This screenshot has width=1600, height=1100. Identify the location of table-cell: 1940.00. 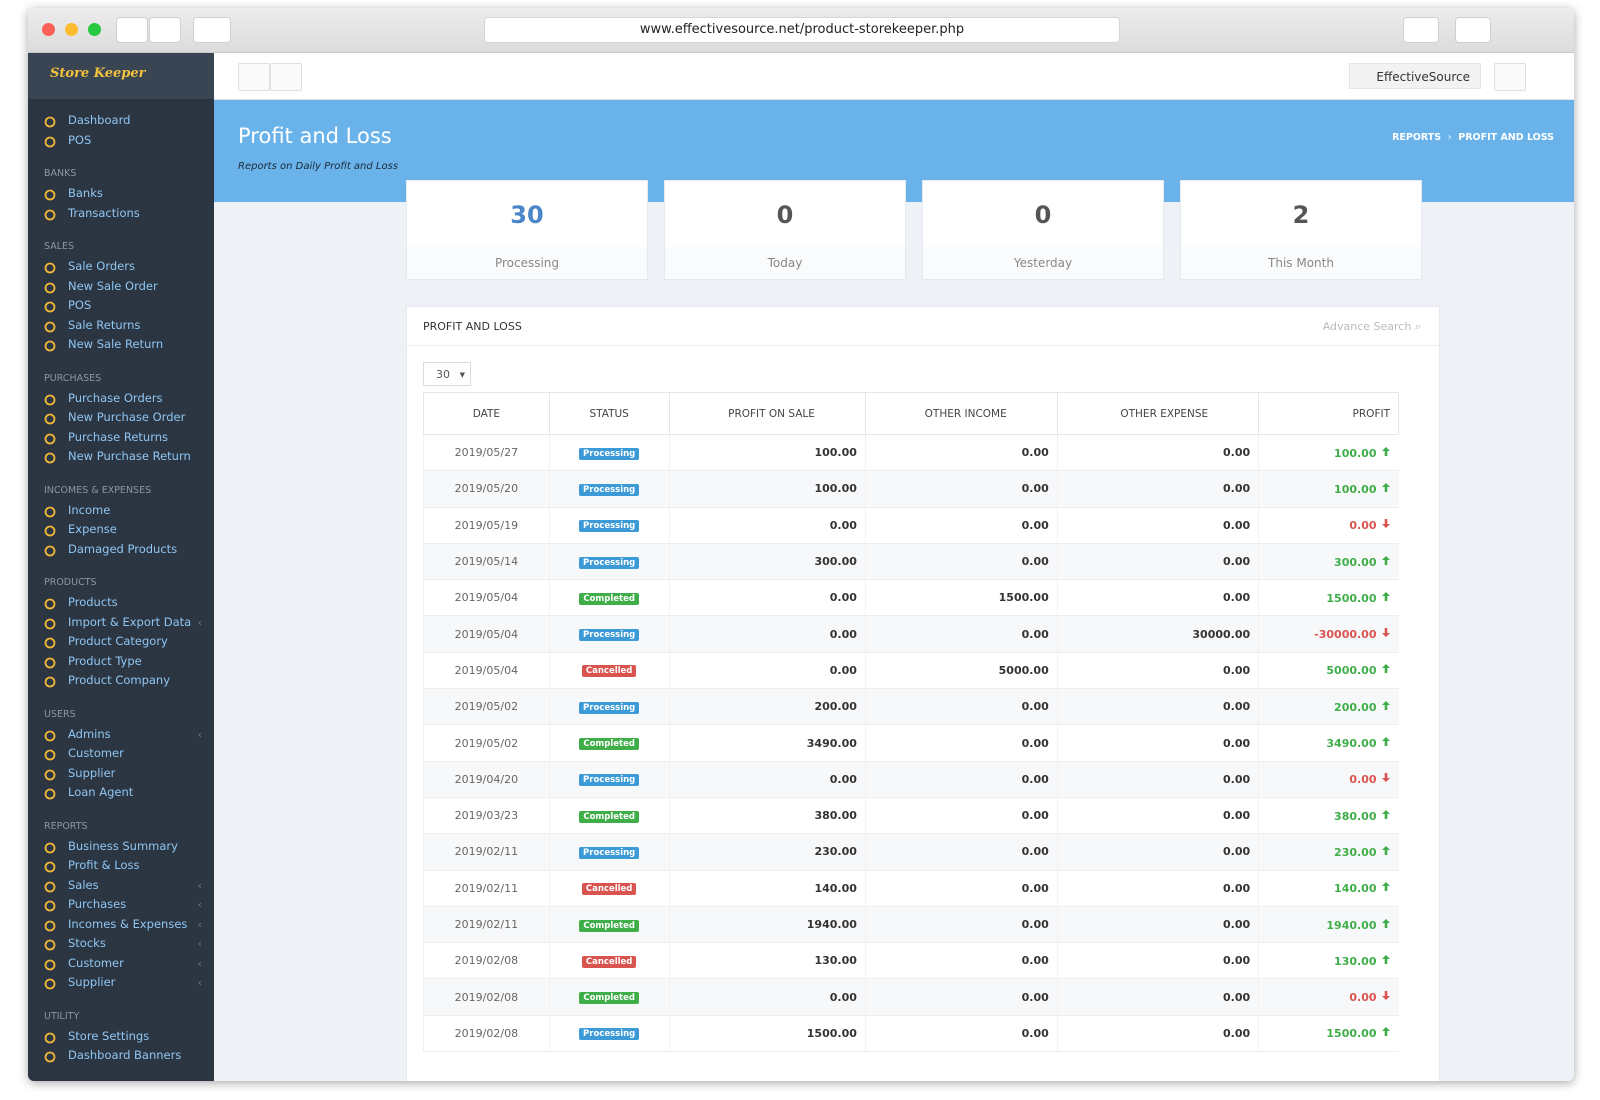
(767, 925).